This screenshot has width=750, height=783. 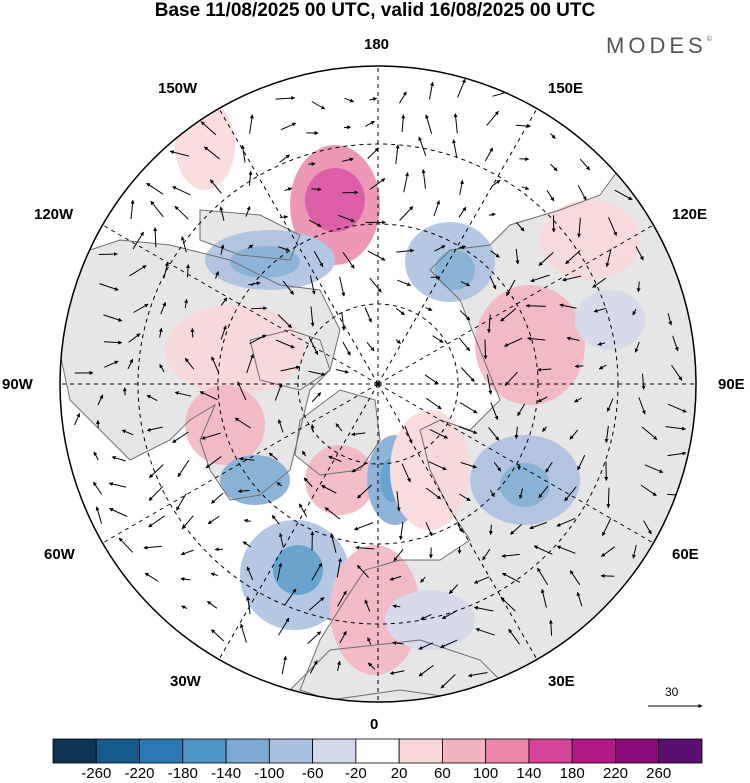 What do you see at coordinates (312, 773) in the screenshot?
I see `colorbar-tick-label: -60` at bounding box center [312, 773].